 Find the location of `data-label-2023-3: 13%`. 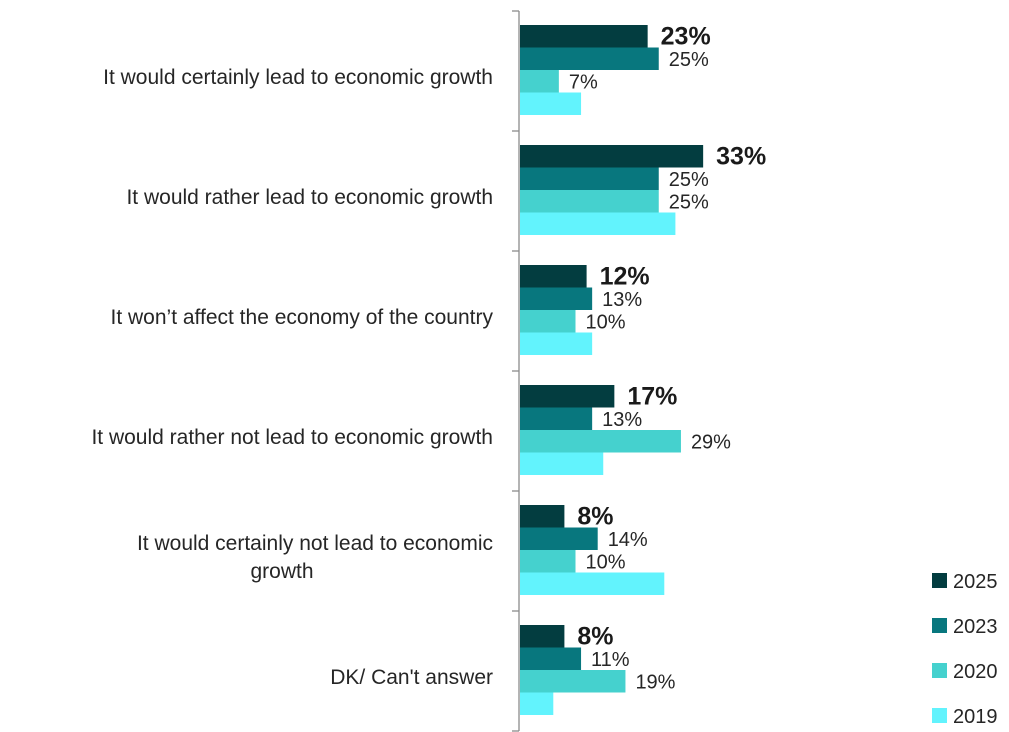

data-label-2023-3: 13% is located at coordinates (622, 300).